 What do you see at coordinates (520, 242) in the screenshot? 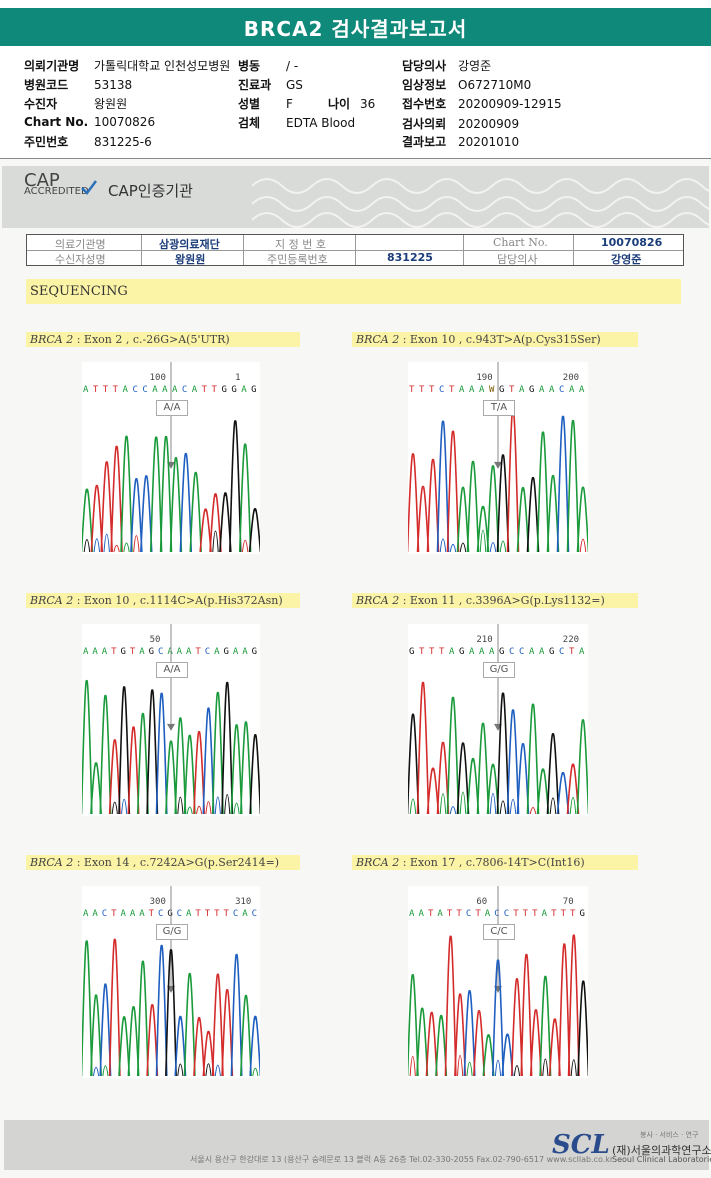
I see `info-label: Chart No.` at bounding box center [520, 242].